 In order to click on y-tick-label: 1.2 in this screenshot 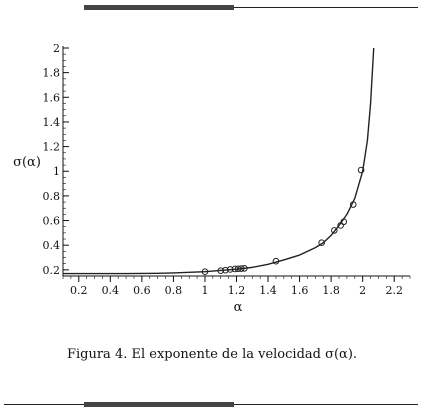, I will do `click(52, 147)`.